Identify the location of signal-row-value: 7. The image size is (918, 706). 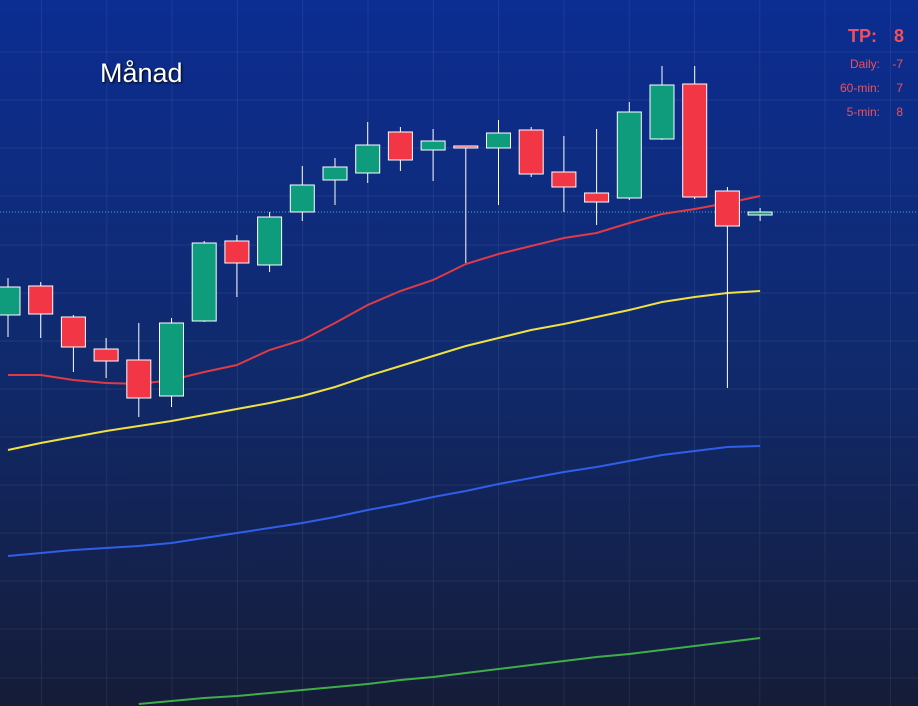
(899, 88).